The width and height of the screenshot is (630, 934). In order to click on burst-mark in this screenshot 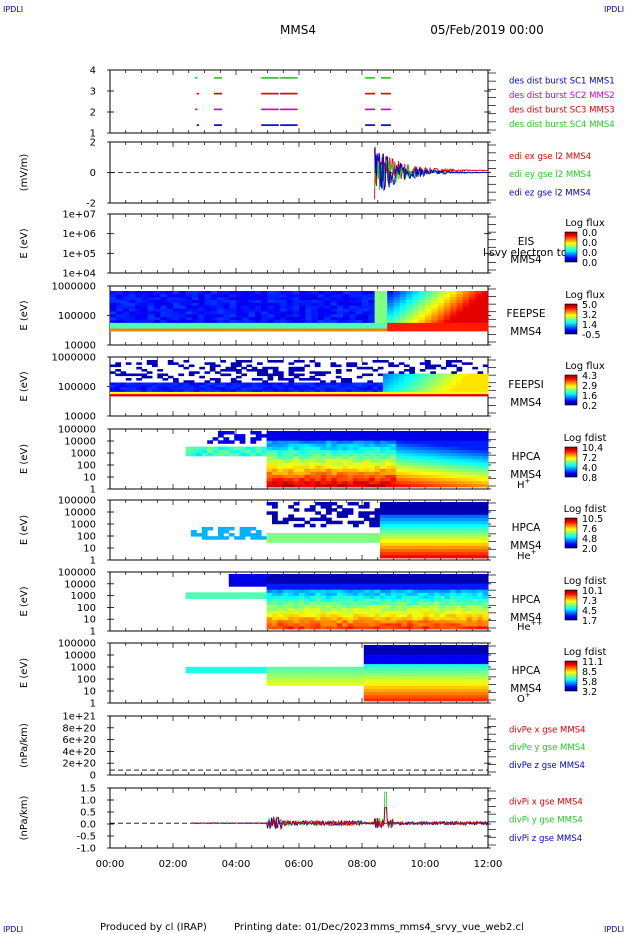, I will do `click(372, 78)`.